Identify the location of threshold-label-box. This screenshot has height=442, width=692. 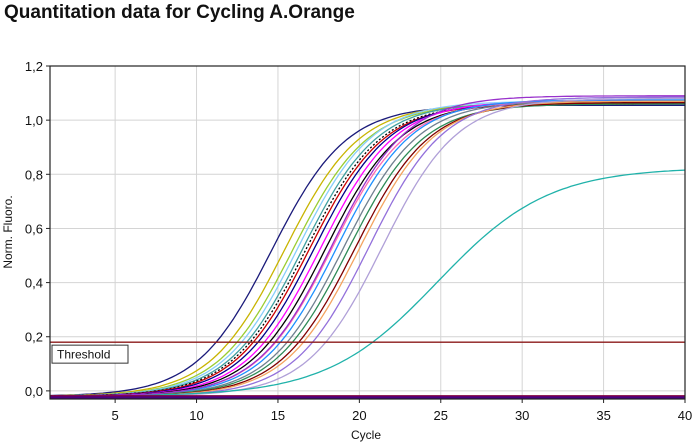
(90, 354).